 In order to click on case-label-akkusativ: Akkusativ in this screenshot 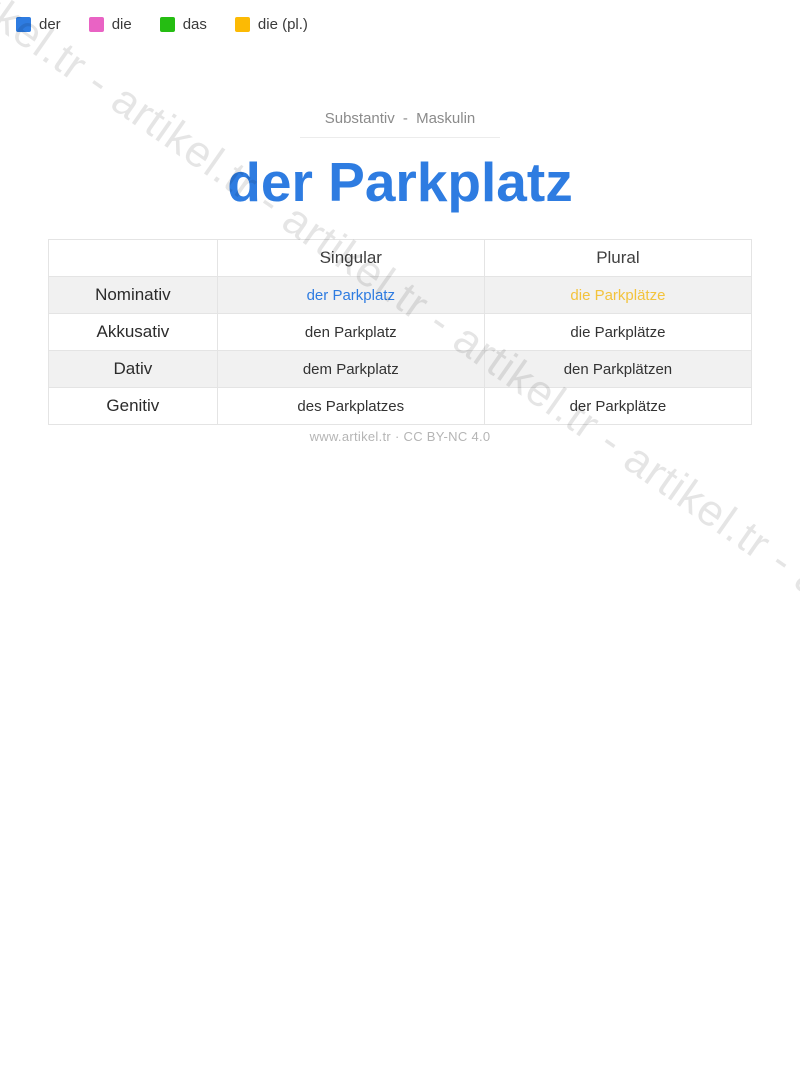, I will do `click(133, 332)`.